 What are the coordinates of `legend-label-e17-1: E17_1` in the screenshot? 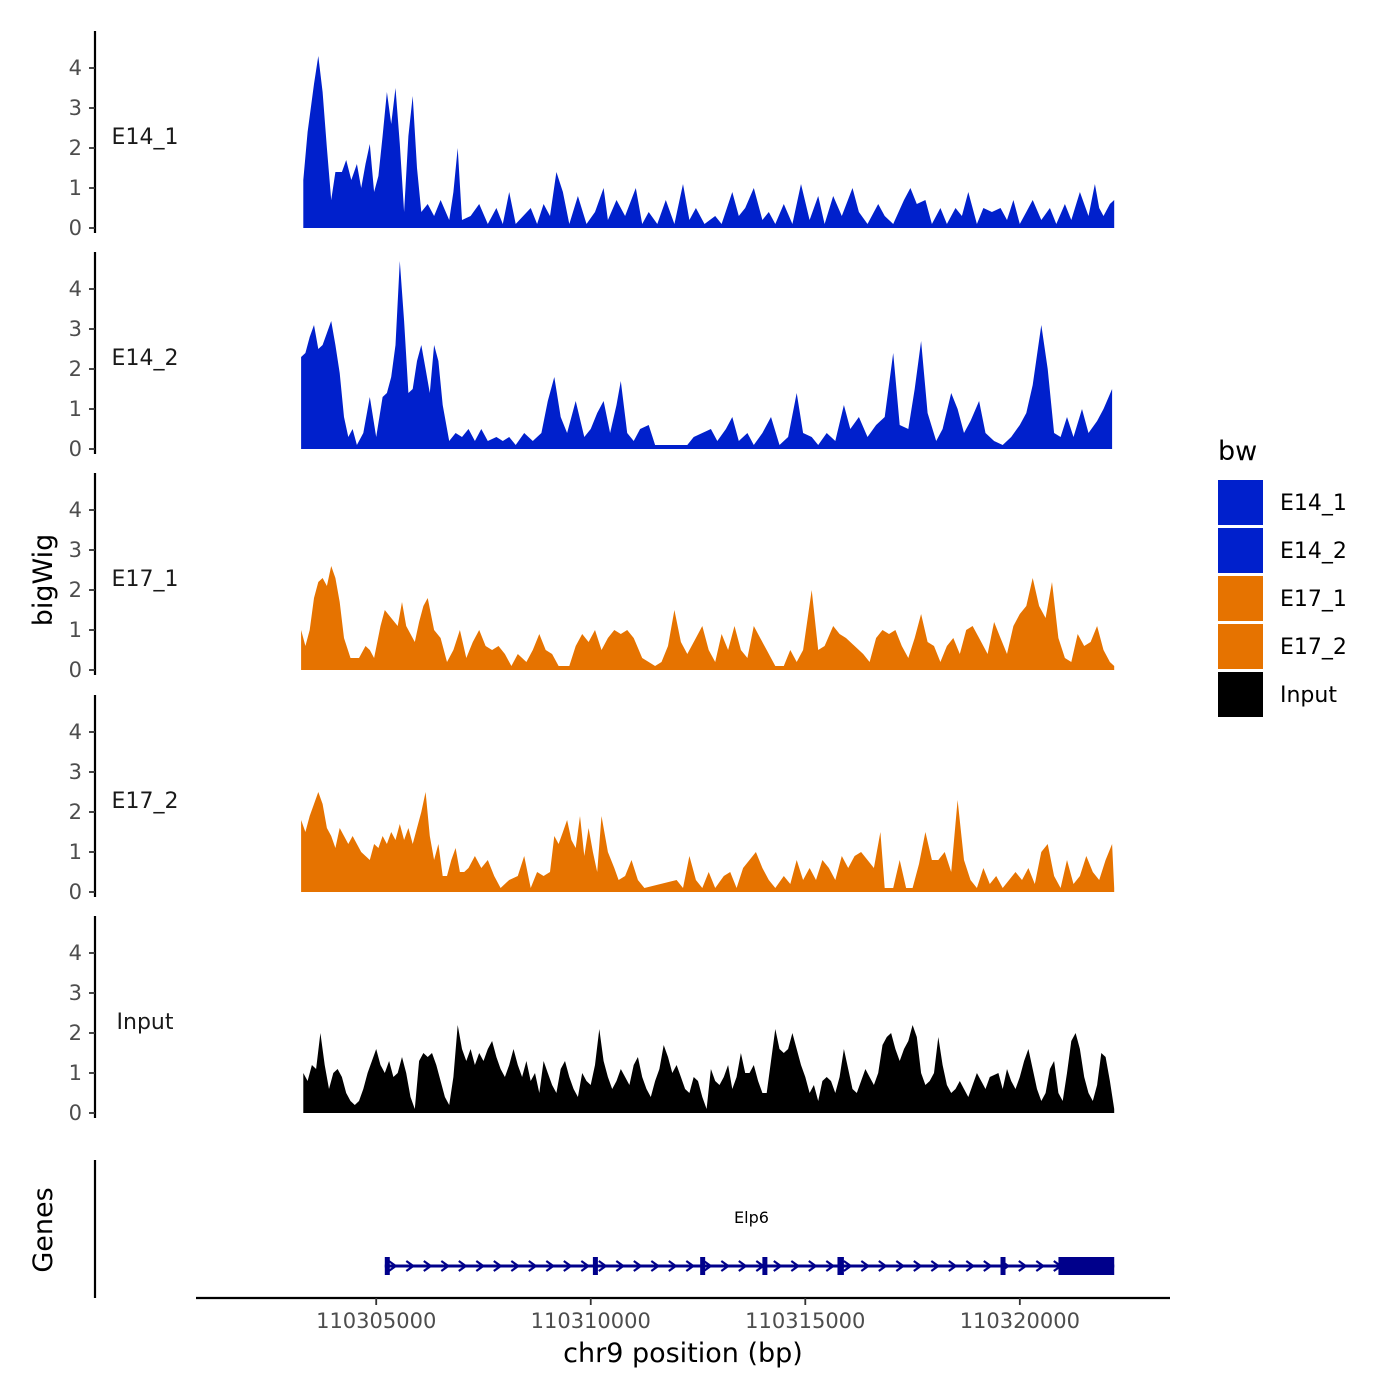 It's located at (1313, 599).